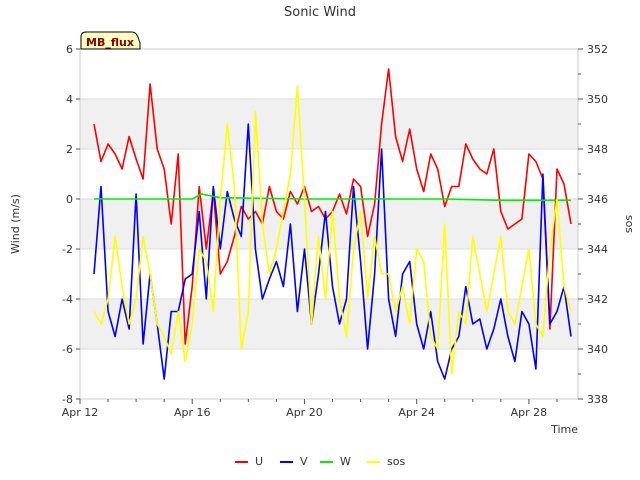  What do you see at coordinates (597, 349) in the screenshot?
I see `y-tick-label-right: 340` at bounding box center [597, 349].